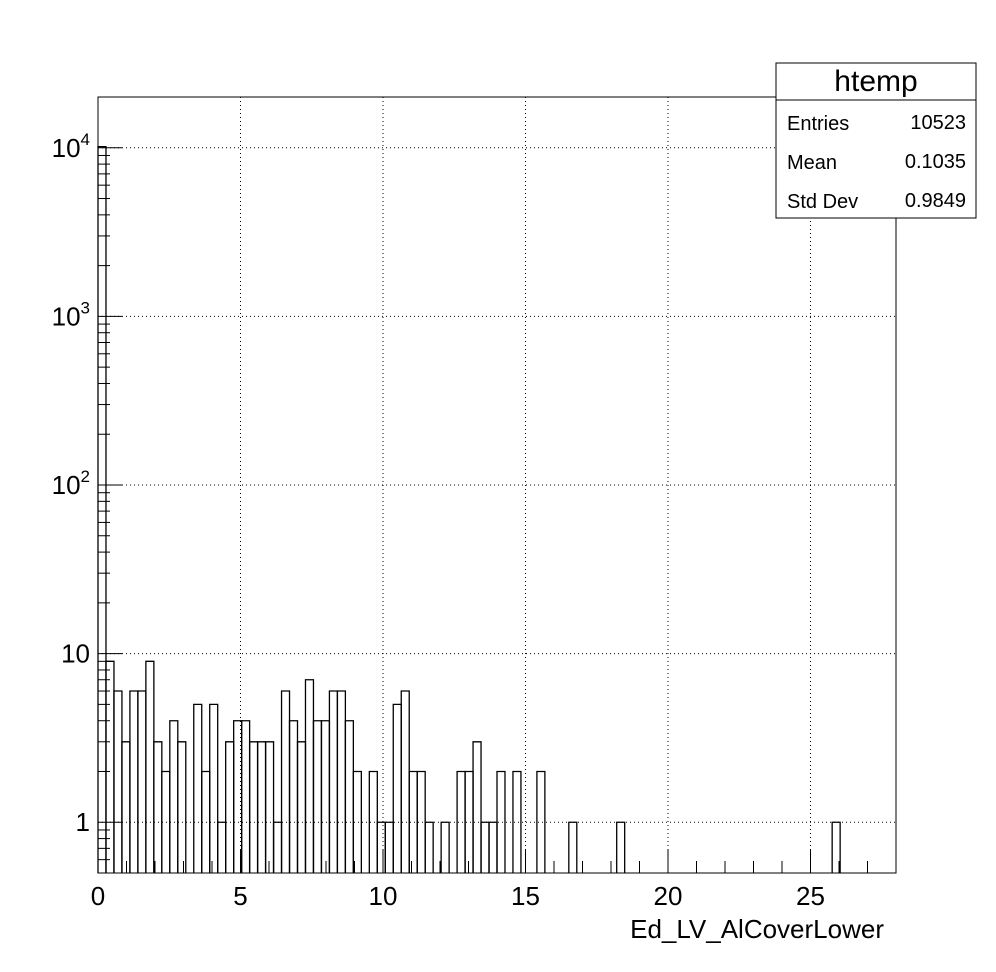  Describe the element at coordinates (812, 163) in the screenshot. I see `stats-mean-label: Mean` at that location.